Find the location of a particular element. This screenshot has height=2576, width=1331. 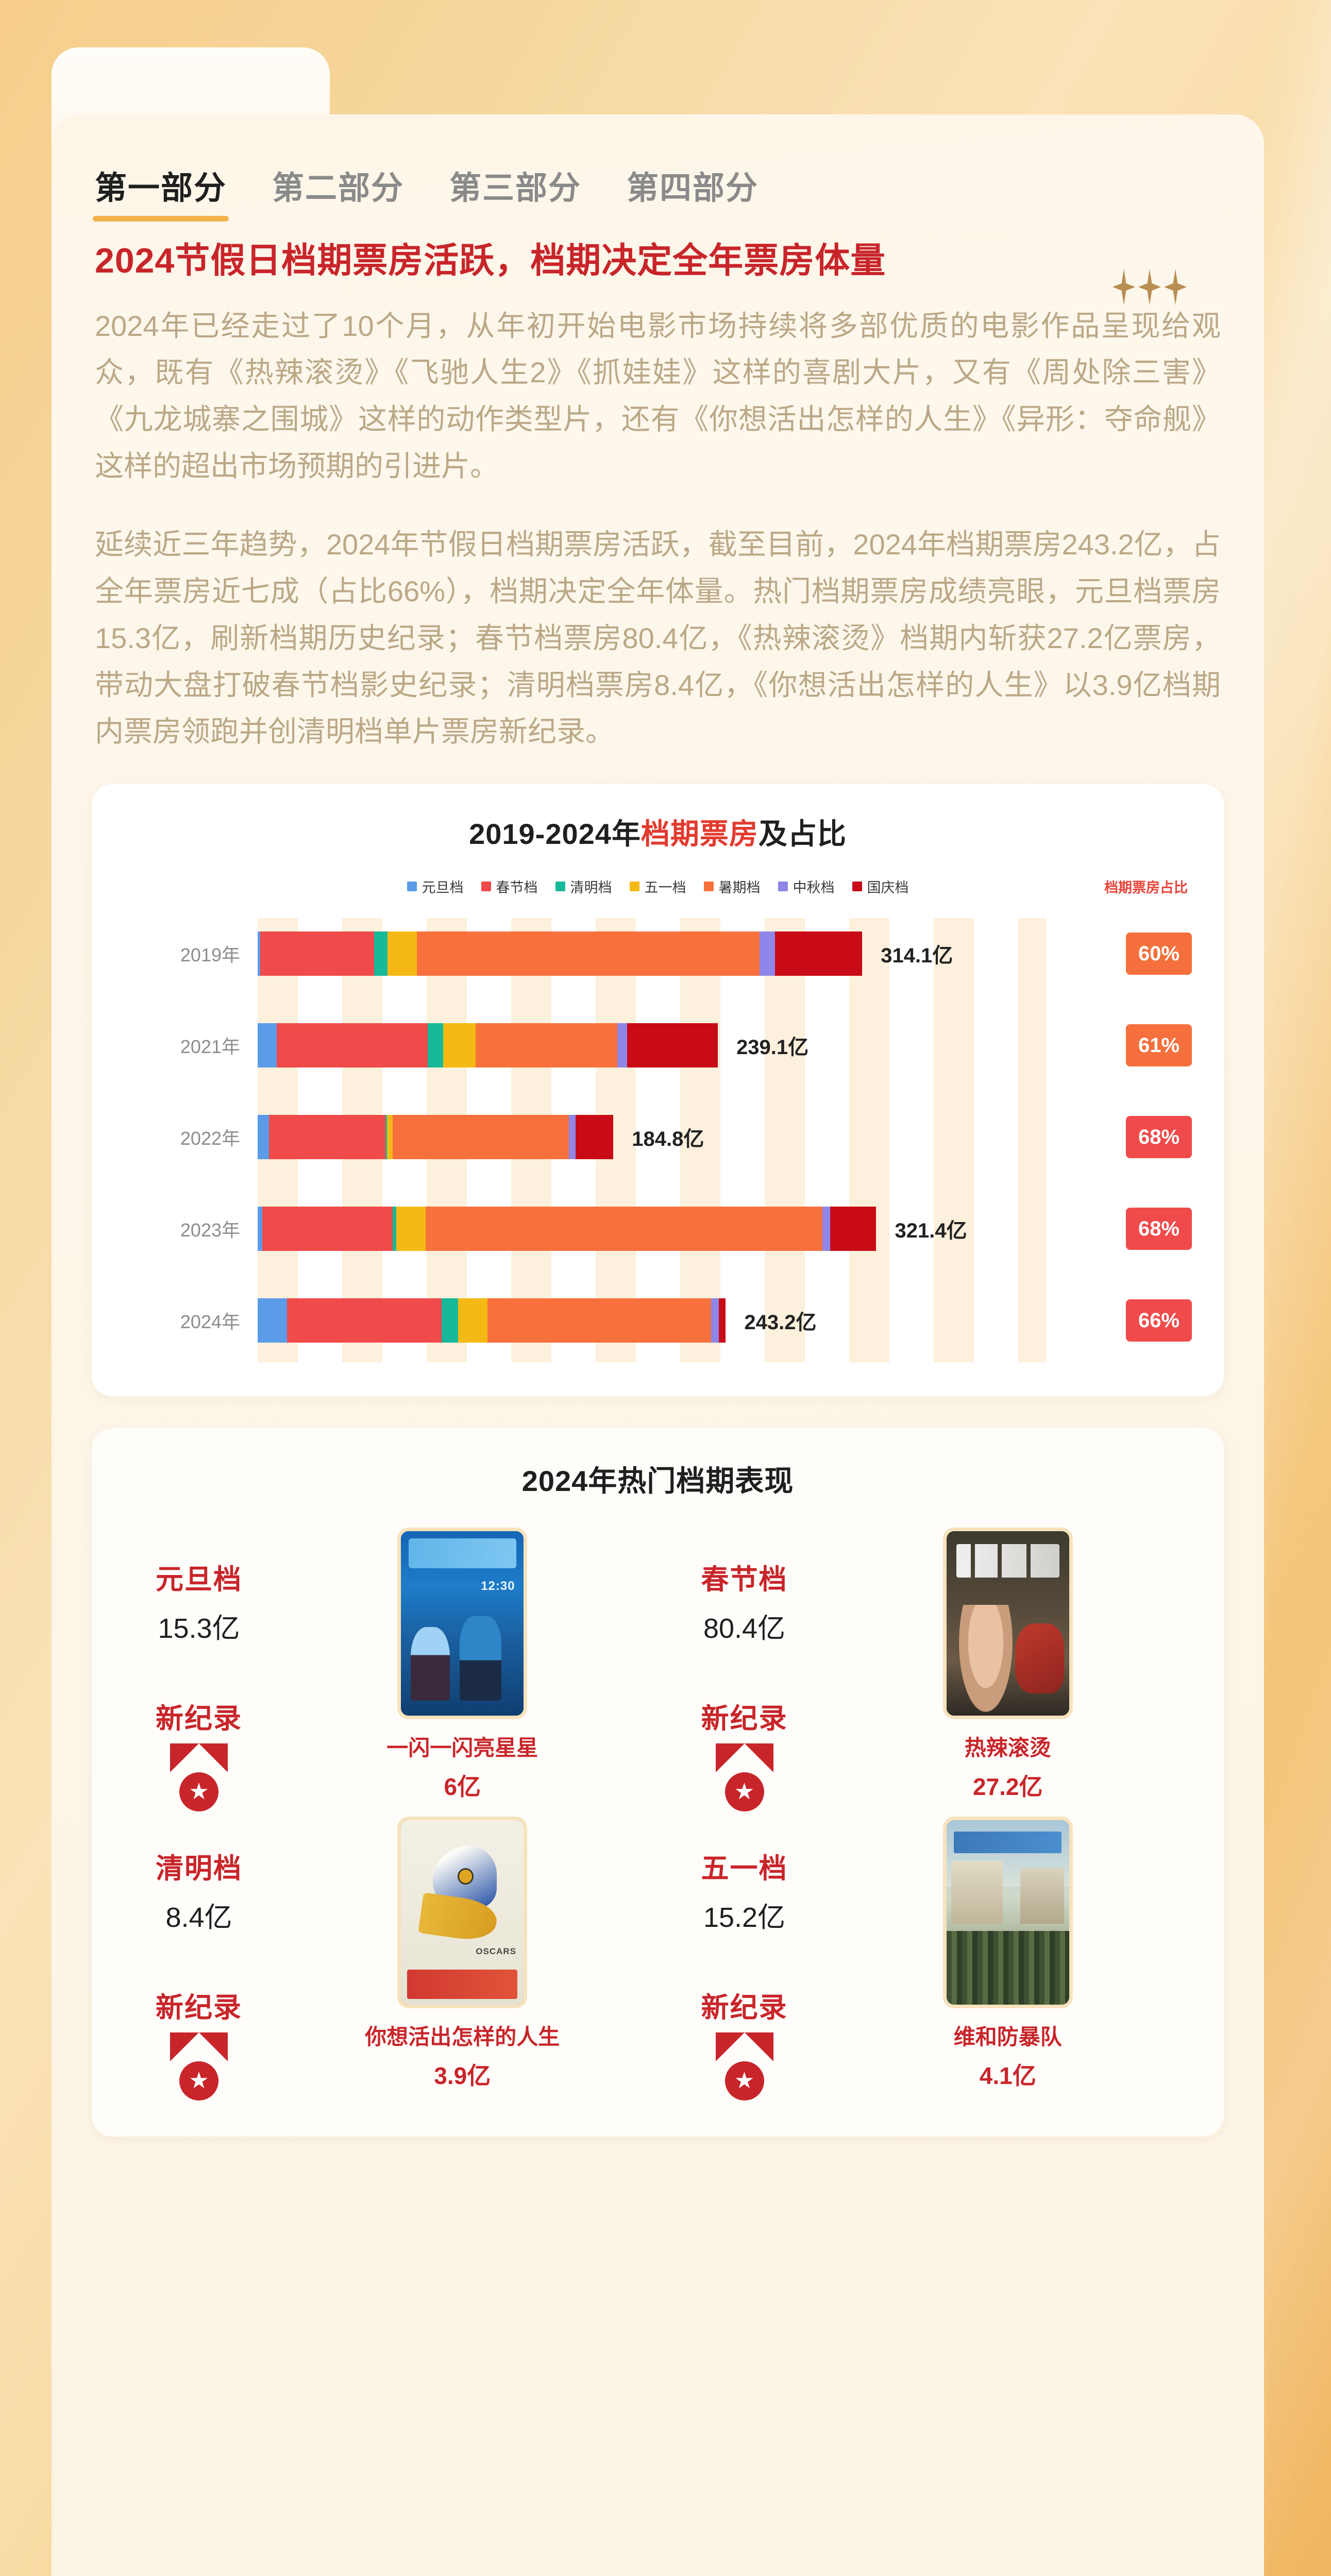

legend-label: 中秋档 is located at coordinates (814, 888).